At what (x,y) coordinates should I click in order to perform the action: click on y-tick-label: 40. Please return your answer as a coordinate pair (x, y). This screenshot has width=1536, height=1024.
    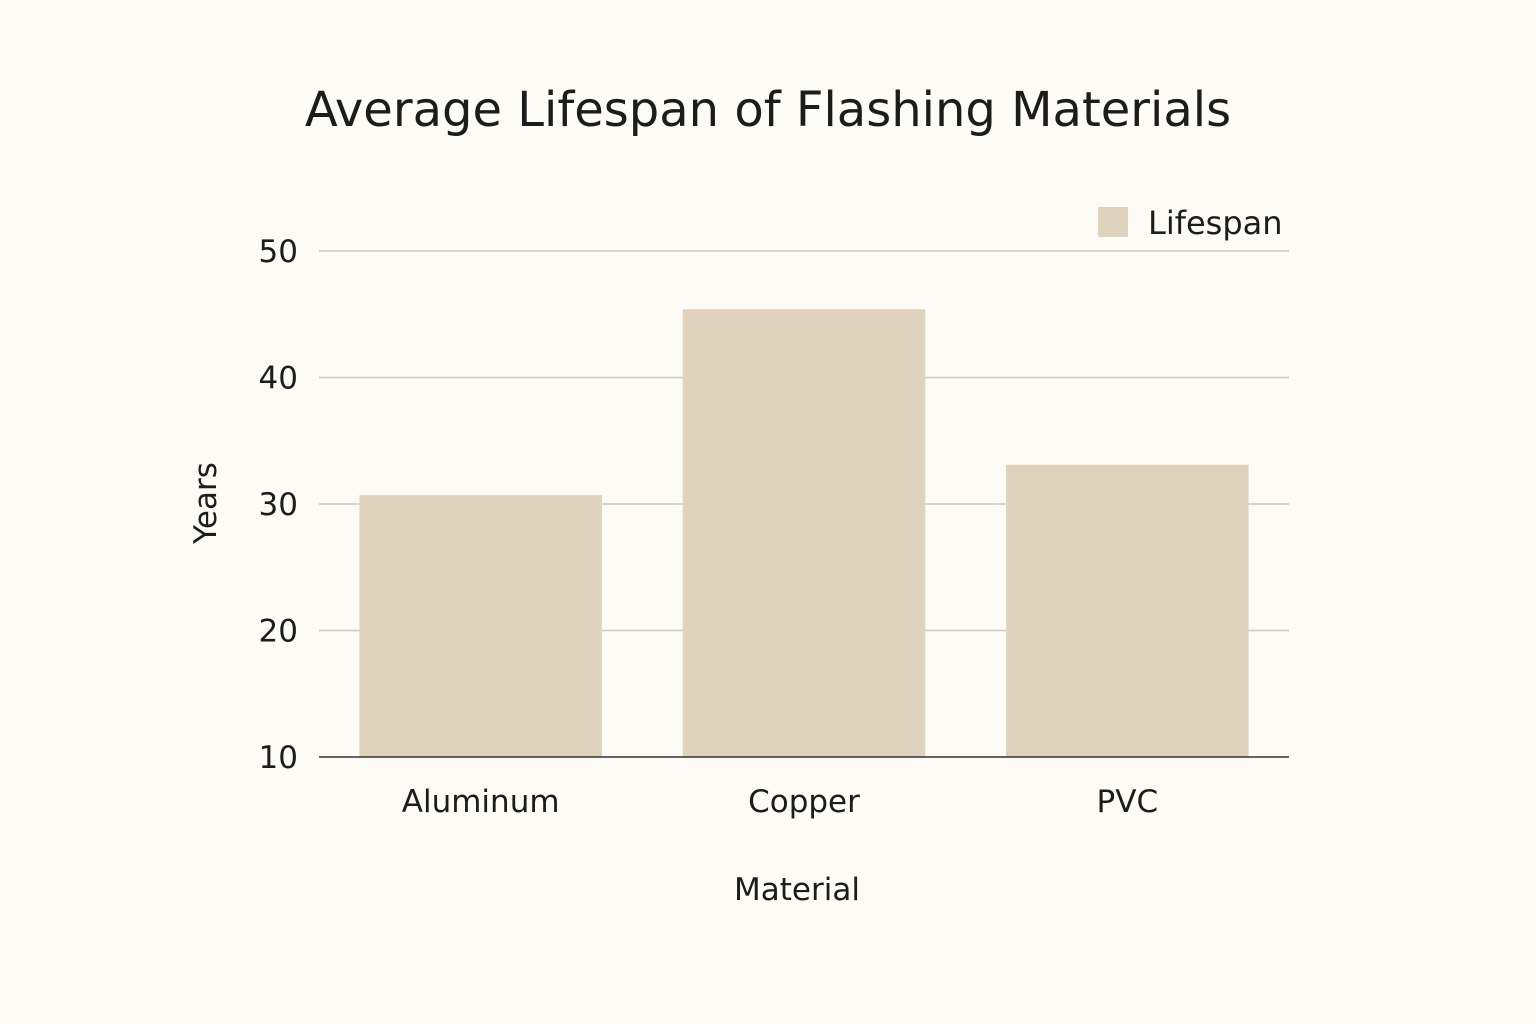
    Looking at the image, I should click on (278, 379).